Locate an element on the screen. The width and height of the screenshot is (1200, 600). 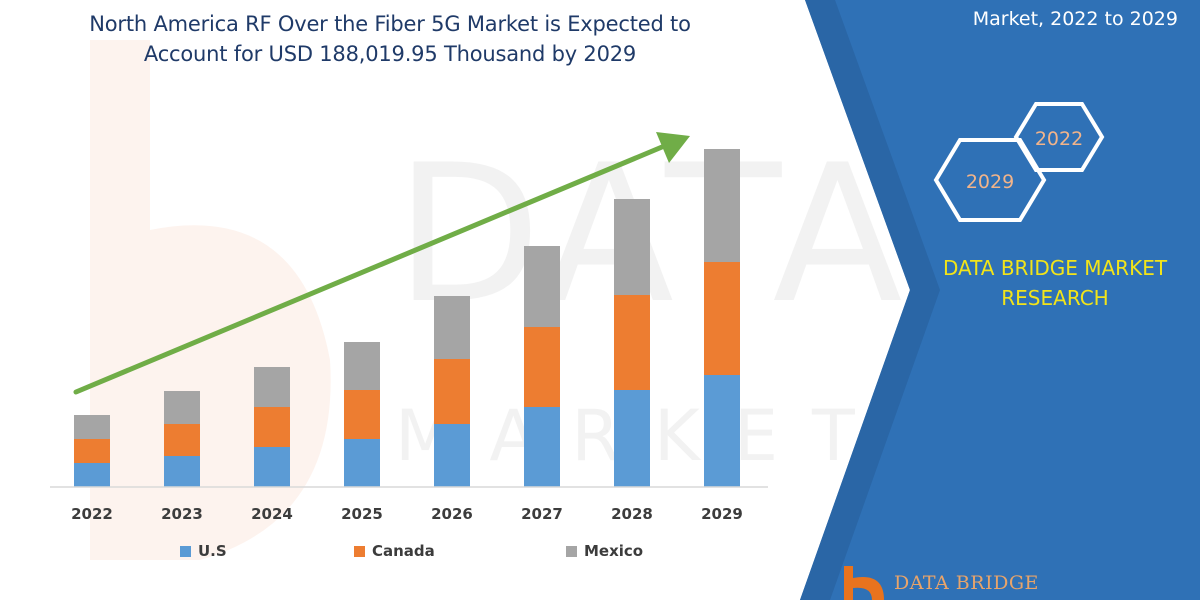
hexagon-top-label: 2022 is located at coordinates (1059, 139).